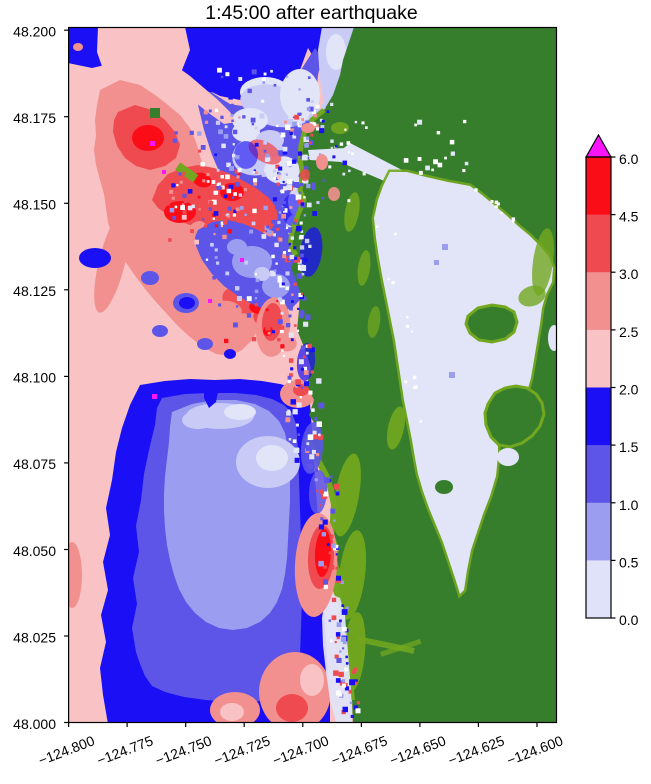  Describe the element at coordinates (629, 620) in the screenshot. I see `svg-text: 0.0` at that location.